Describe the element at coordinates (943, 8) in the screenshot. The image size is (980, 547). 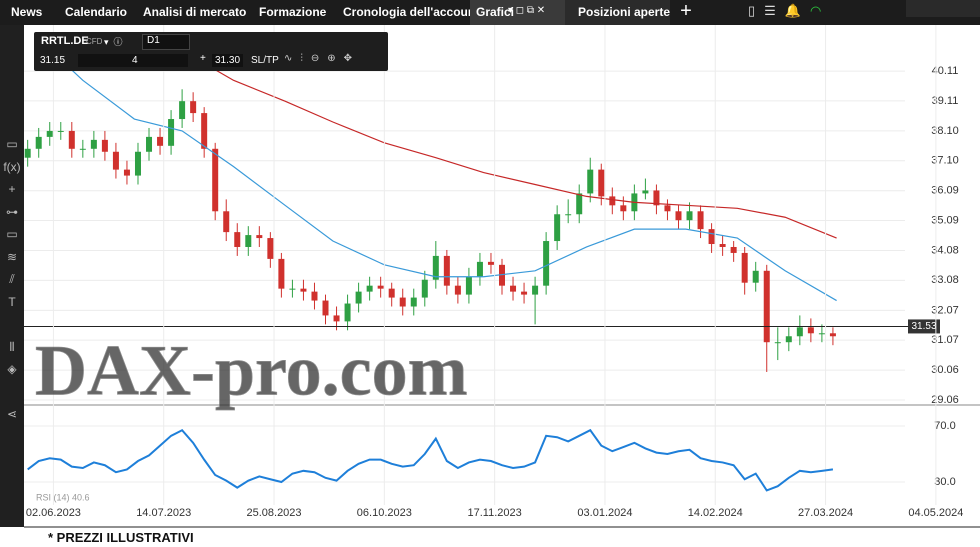
I see `account-box` at that location.